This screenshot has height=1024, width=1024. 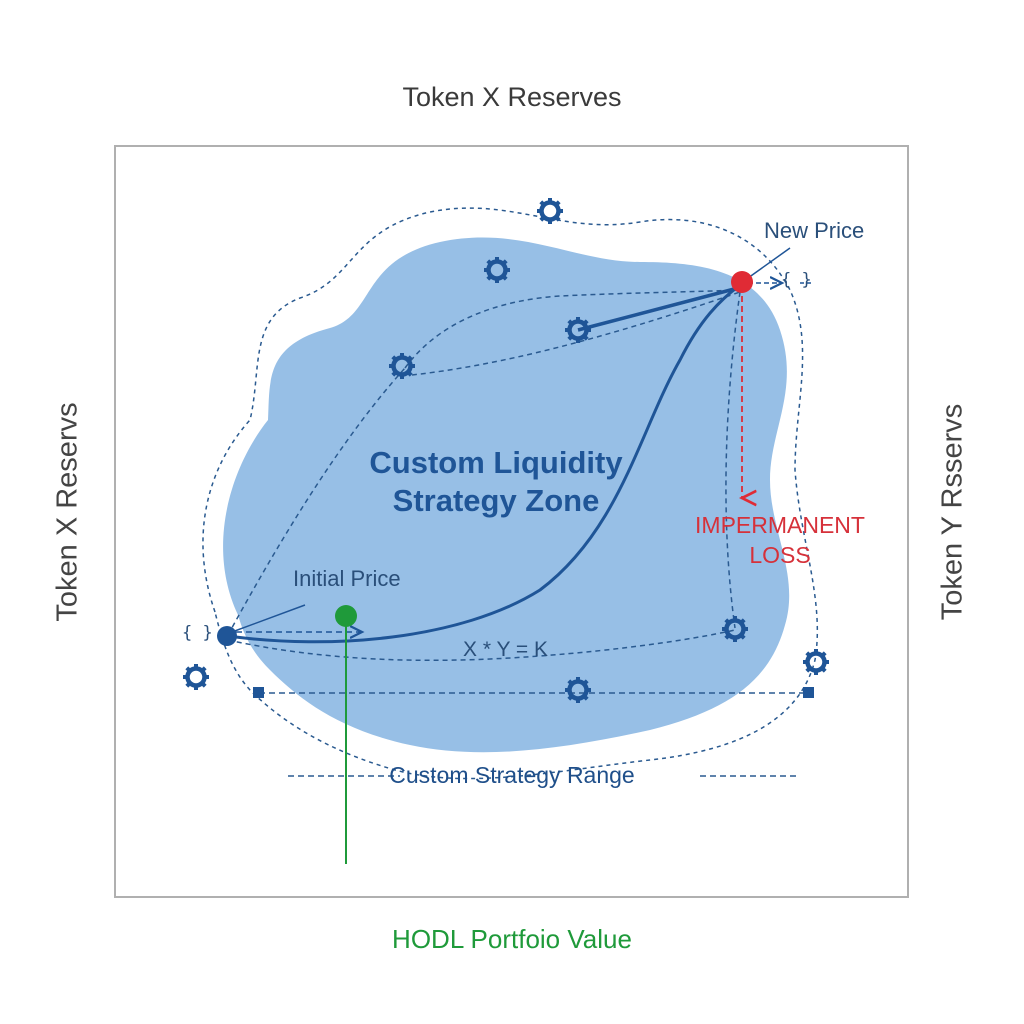 I want to click on new-price-label: New Price, so click(x=814, y=230).